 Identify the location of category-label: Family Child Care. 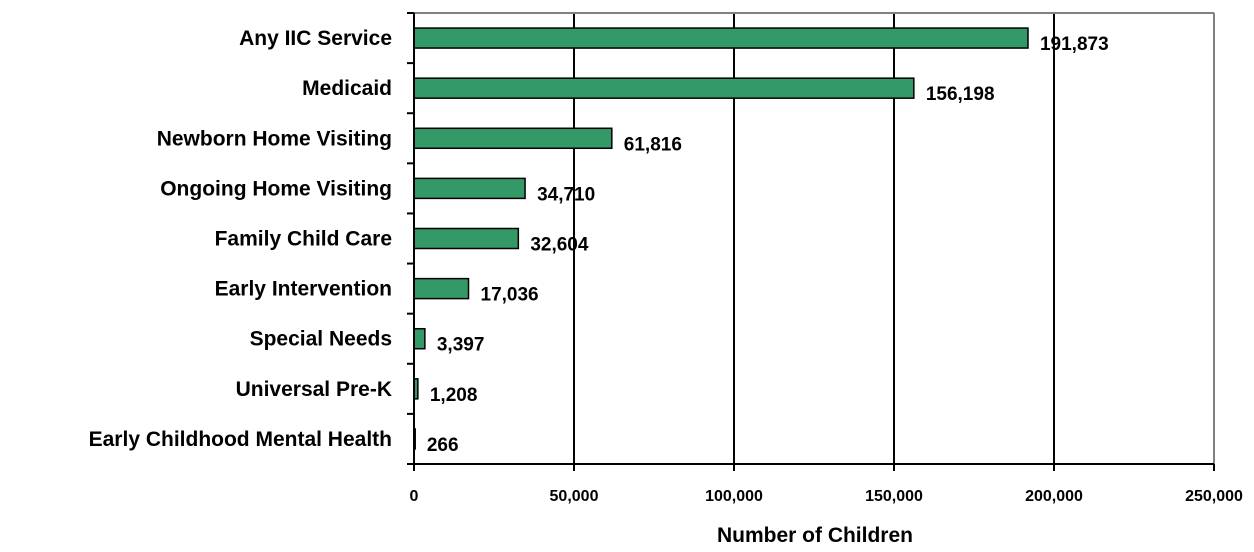
(303, 239).